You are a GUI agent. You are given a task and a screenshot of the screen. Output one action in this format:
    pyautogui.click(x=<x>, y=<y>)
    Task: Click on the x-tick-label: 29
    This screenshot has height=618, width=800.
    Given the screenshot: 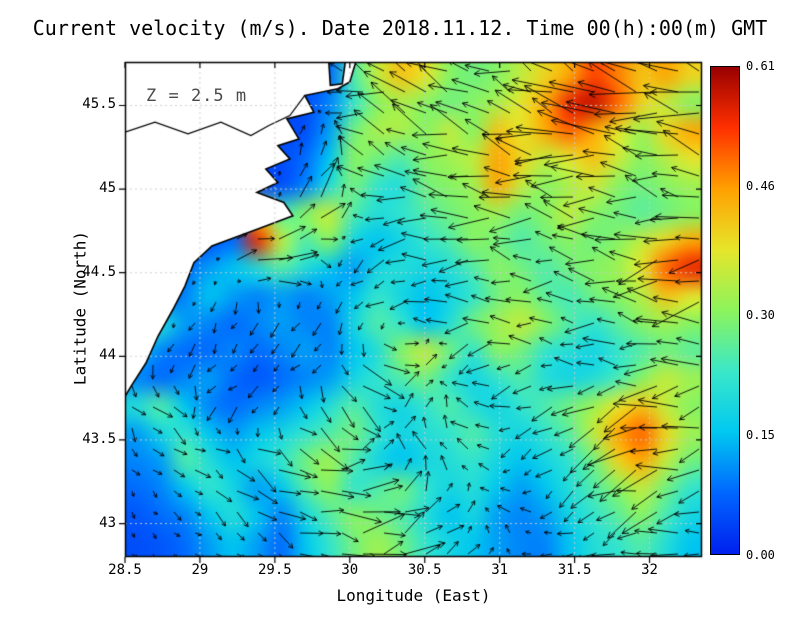 What is the action you would take?
    pyautogui.click(x=200, y=570)
    